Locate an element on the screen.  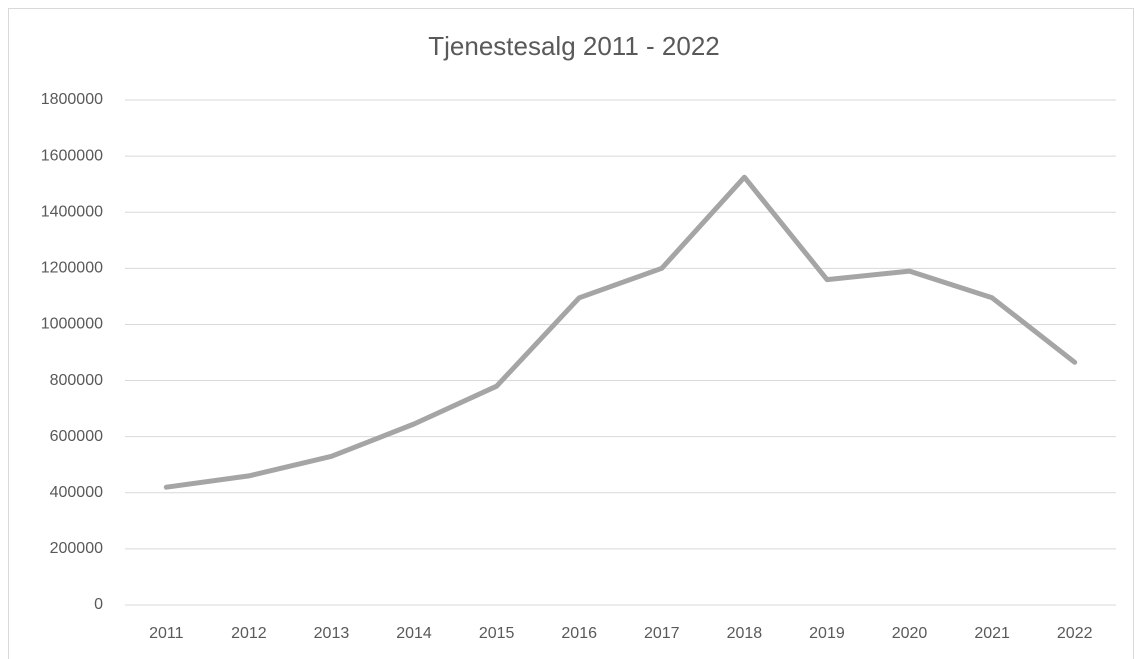
x-tick-label: 2017 is located at coordinates (662, 633).